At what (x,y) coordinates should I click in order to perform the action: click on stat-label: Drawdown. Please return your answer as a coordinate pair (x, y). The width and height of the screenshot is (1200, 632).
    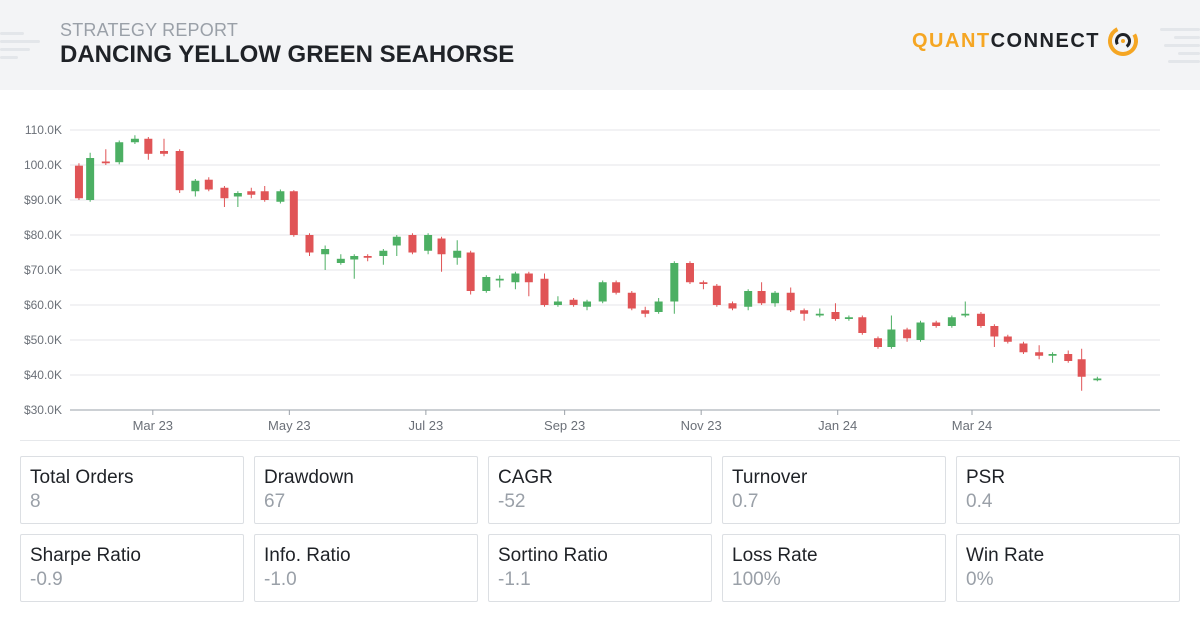
    Looking at the image, I should click on (309, 477).